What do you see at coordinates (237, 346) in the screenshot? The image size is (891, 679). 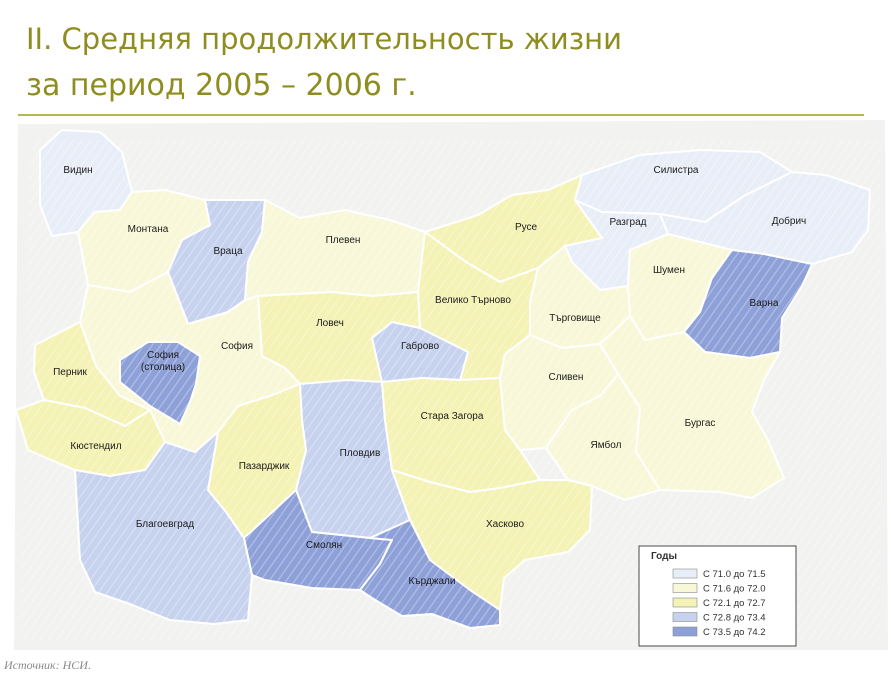 I see `label-sofia: София` at bounding box center [237, 346].